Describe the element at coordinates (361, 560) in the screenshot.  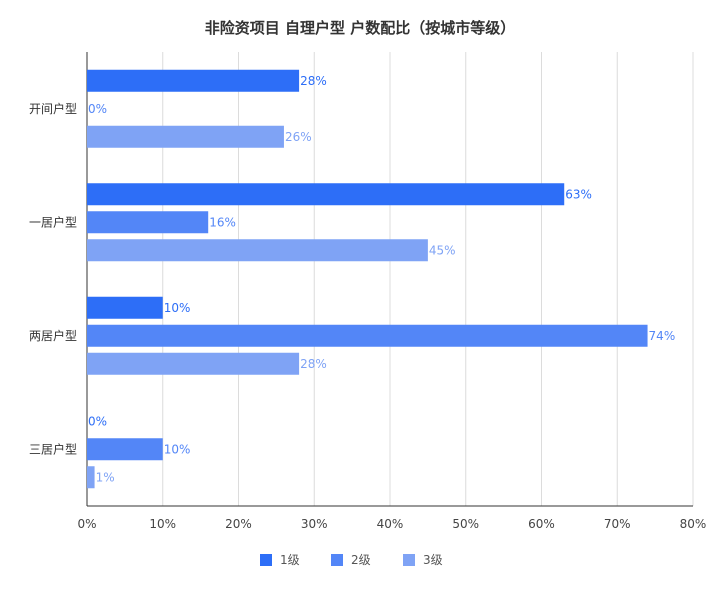
I see `legend-label: 2级` at that location.